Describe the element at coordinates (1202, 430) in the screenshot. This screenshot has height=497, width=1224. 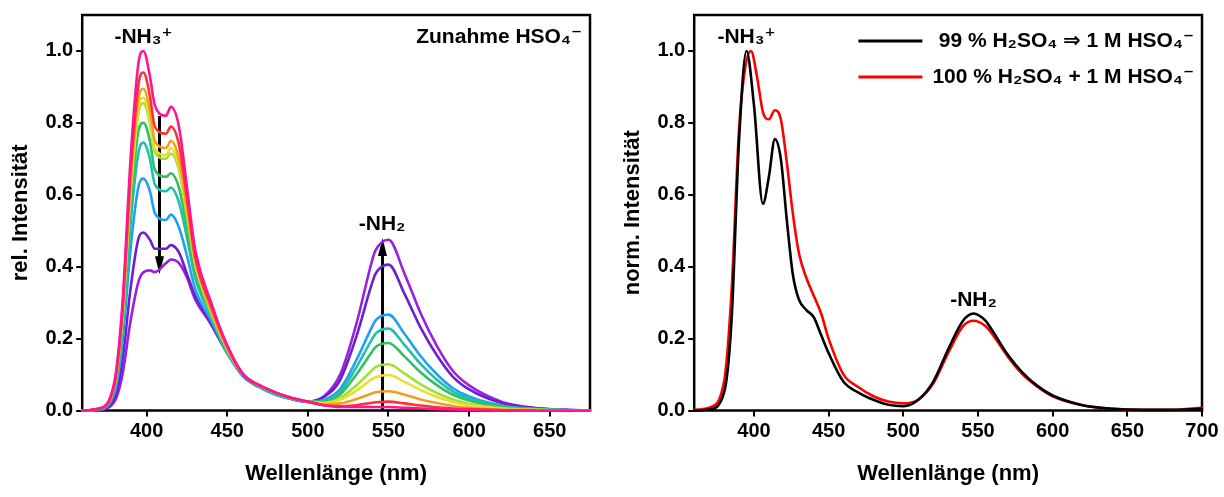
I see `x-tick-label: 700` at that location.